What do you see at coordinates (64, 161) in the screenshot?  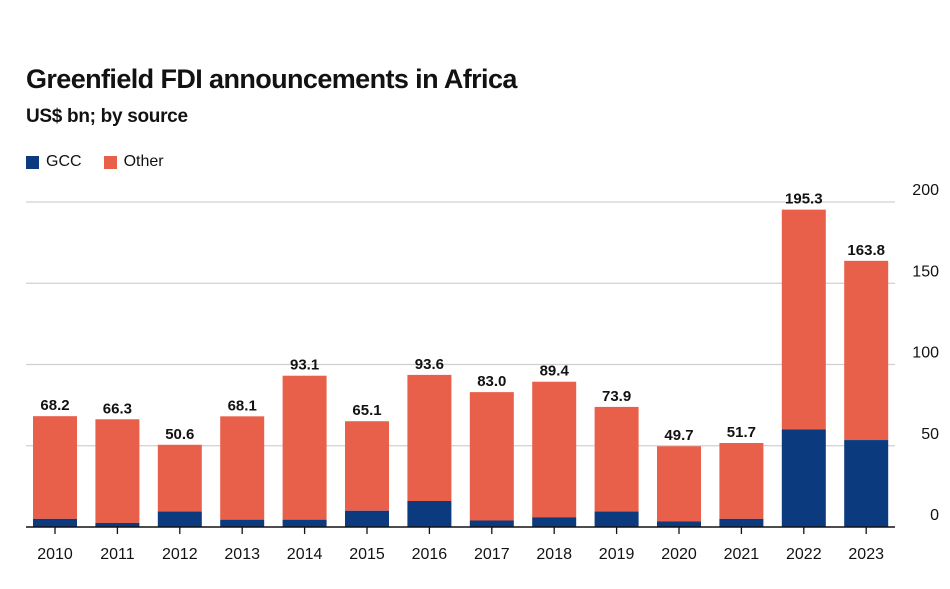 I see `legend-label-gcc: GCC` at bounding box center [64, 161].